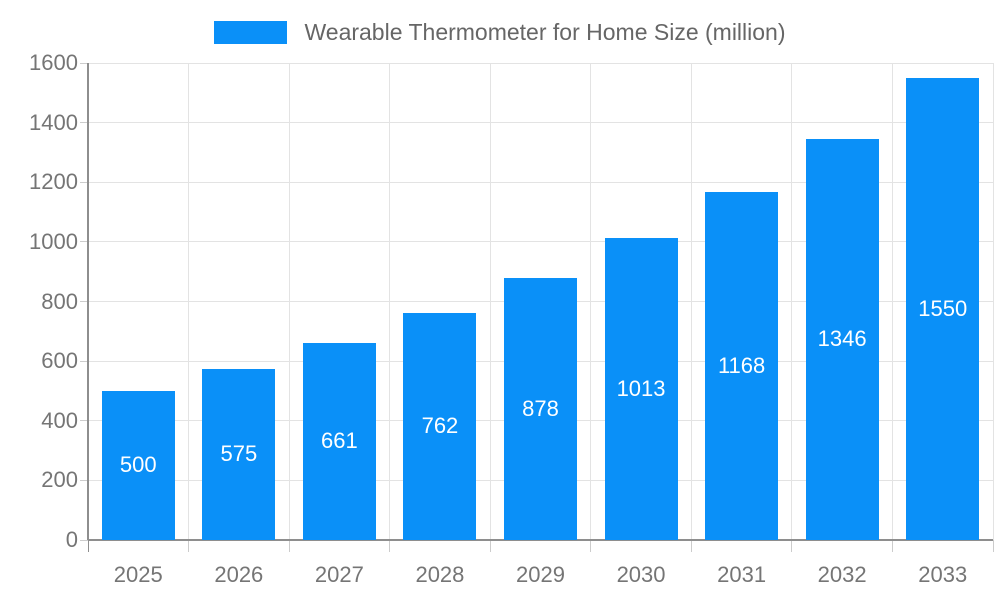 The height and width of the screenshot is (600, 1000). What do you see at coordinates (53, 241) in the screenshot?
I see `y-axis-tick-label: 1000` at bounding box center [53, 241].